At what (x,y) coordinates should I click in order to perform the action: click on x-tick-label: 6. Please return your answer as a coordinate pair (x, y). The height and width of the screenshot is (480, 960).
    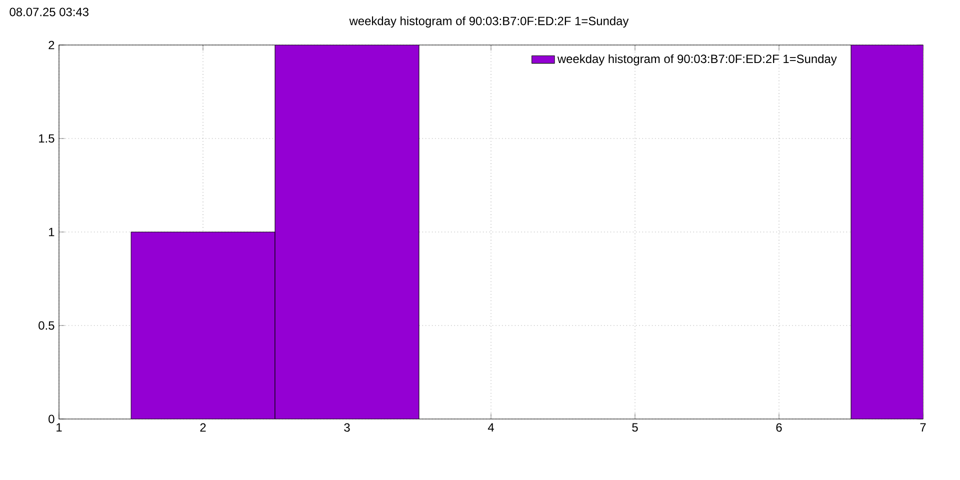
    Looking at the image, I should click on (779, 427).